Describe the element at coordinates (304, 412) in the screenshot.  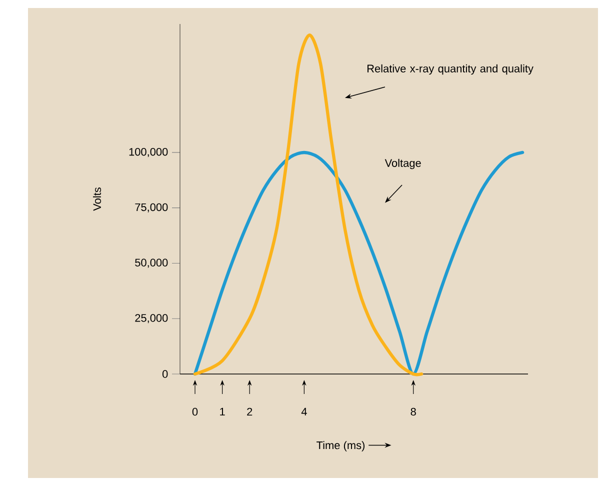
I see `x-tick-label: 4` at that location.